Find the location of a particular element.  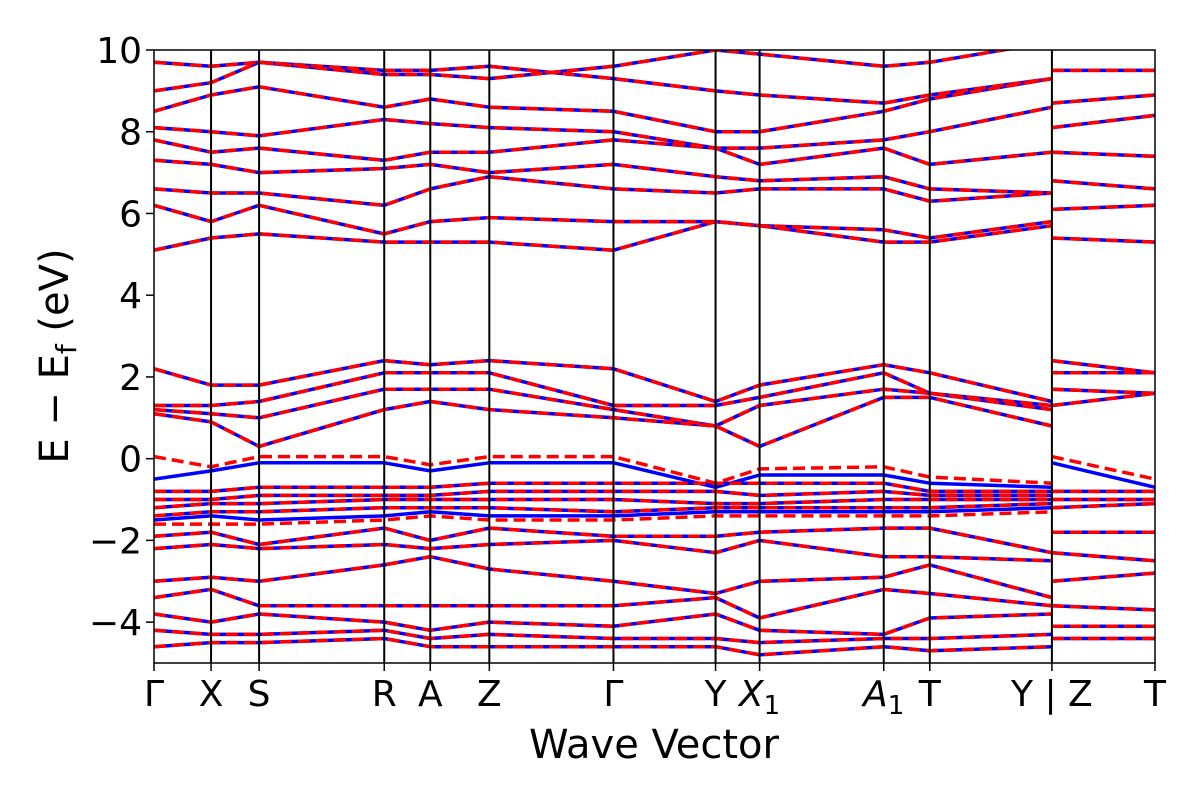

y-axis-label-main: E − E is located at coordinates (55, 409).